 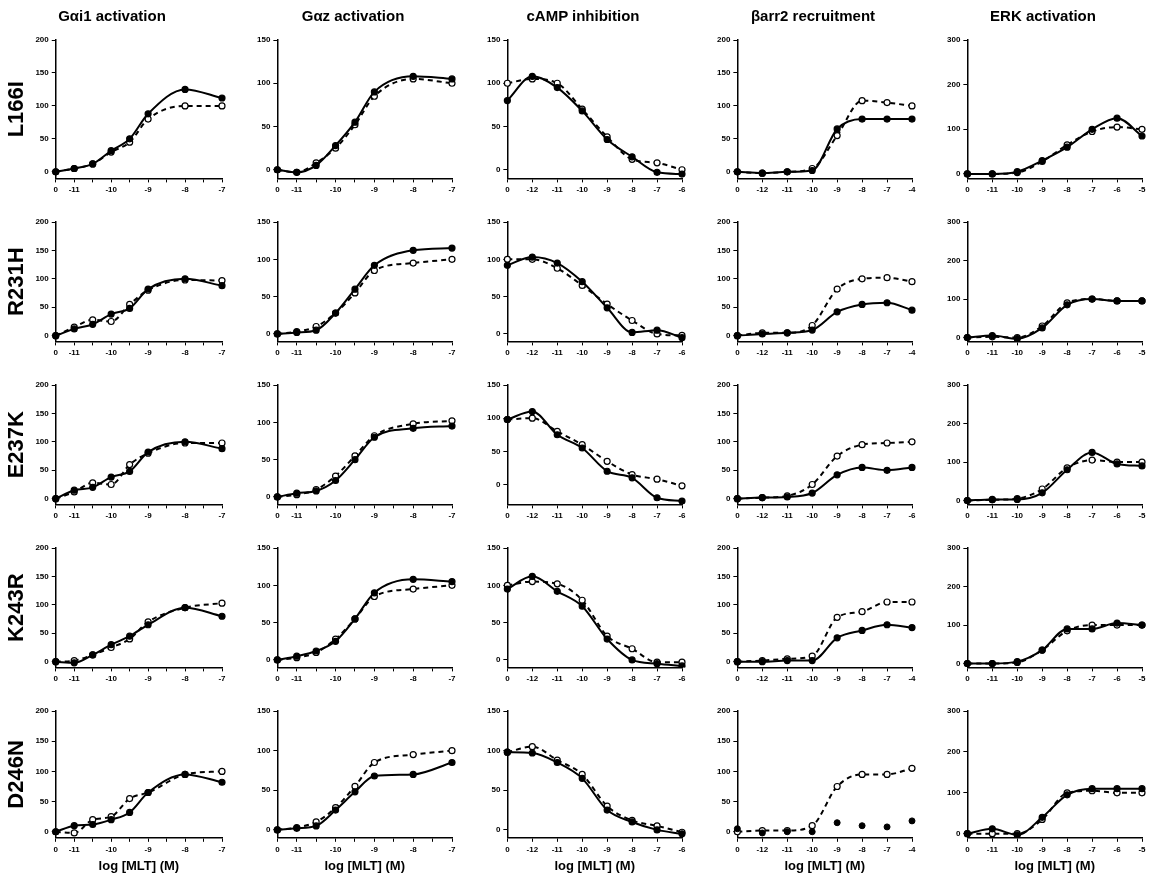 I want to click on x-tick-label: -12, so click(x=532, y=516).